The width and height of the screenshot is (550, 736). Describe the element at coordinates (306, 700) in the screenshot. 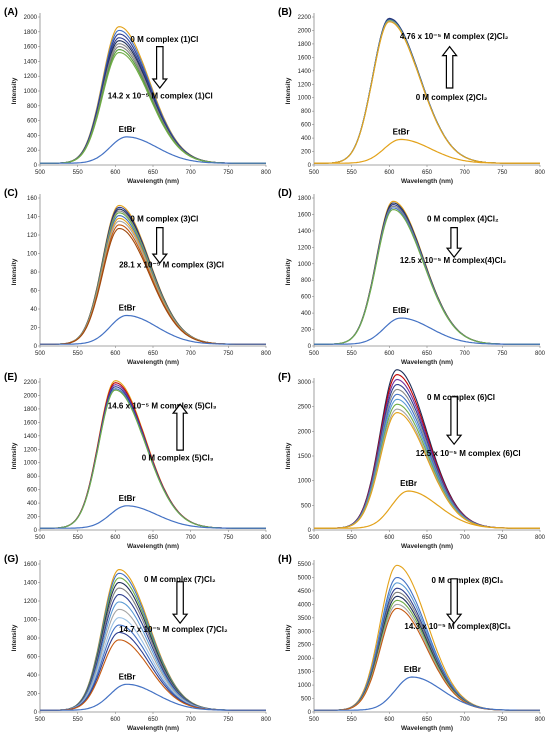

I see `y-tick-label: 500` at that location.